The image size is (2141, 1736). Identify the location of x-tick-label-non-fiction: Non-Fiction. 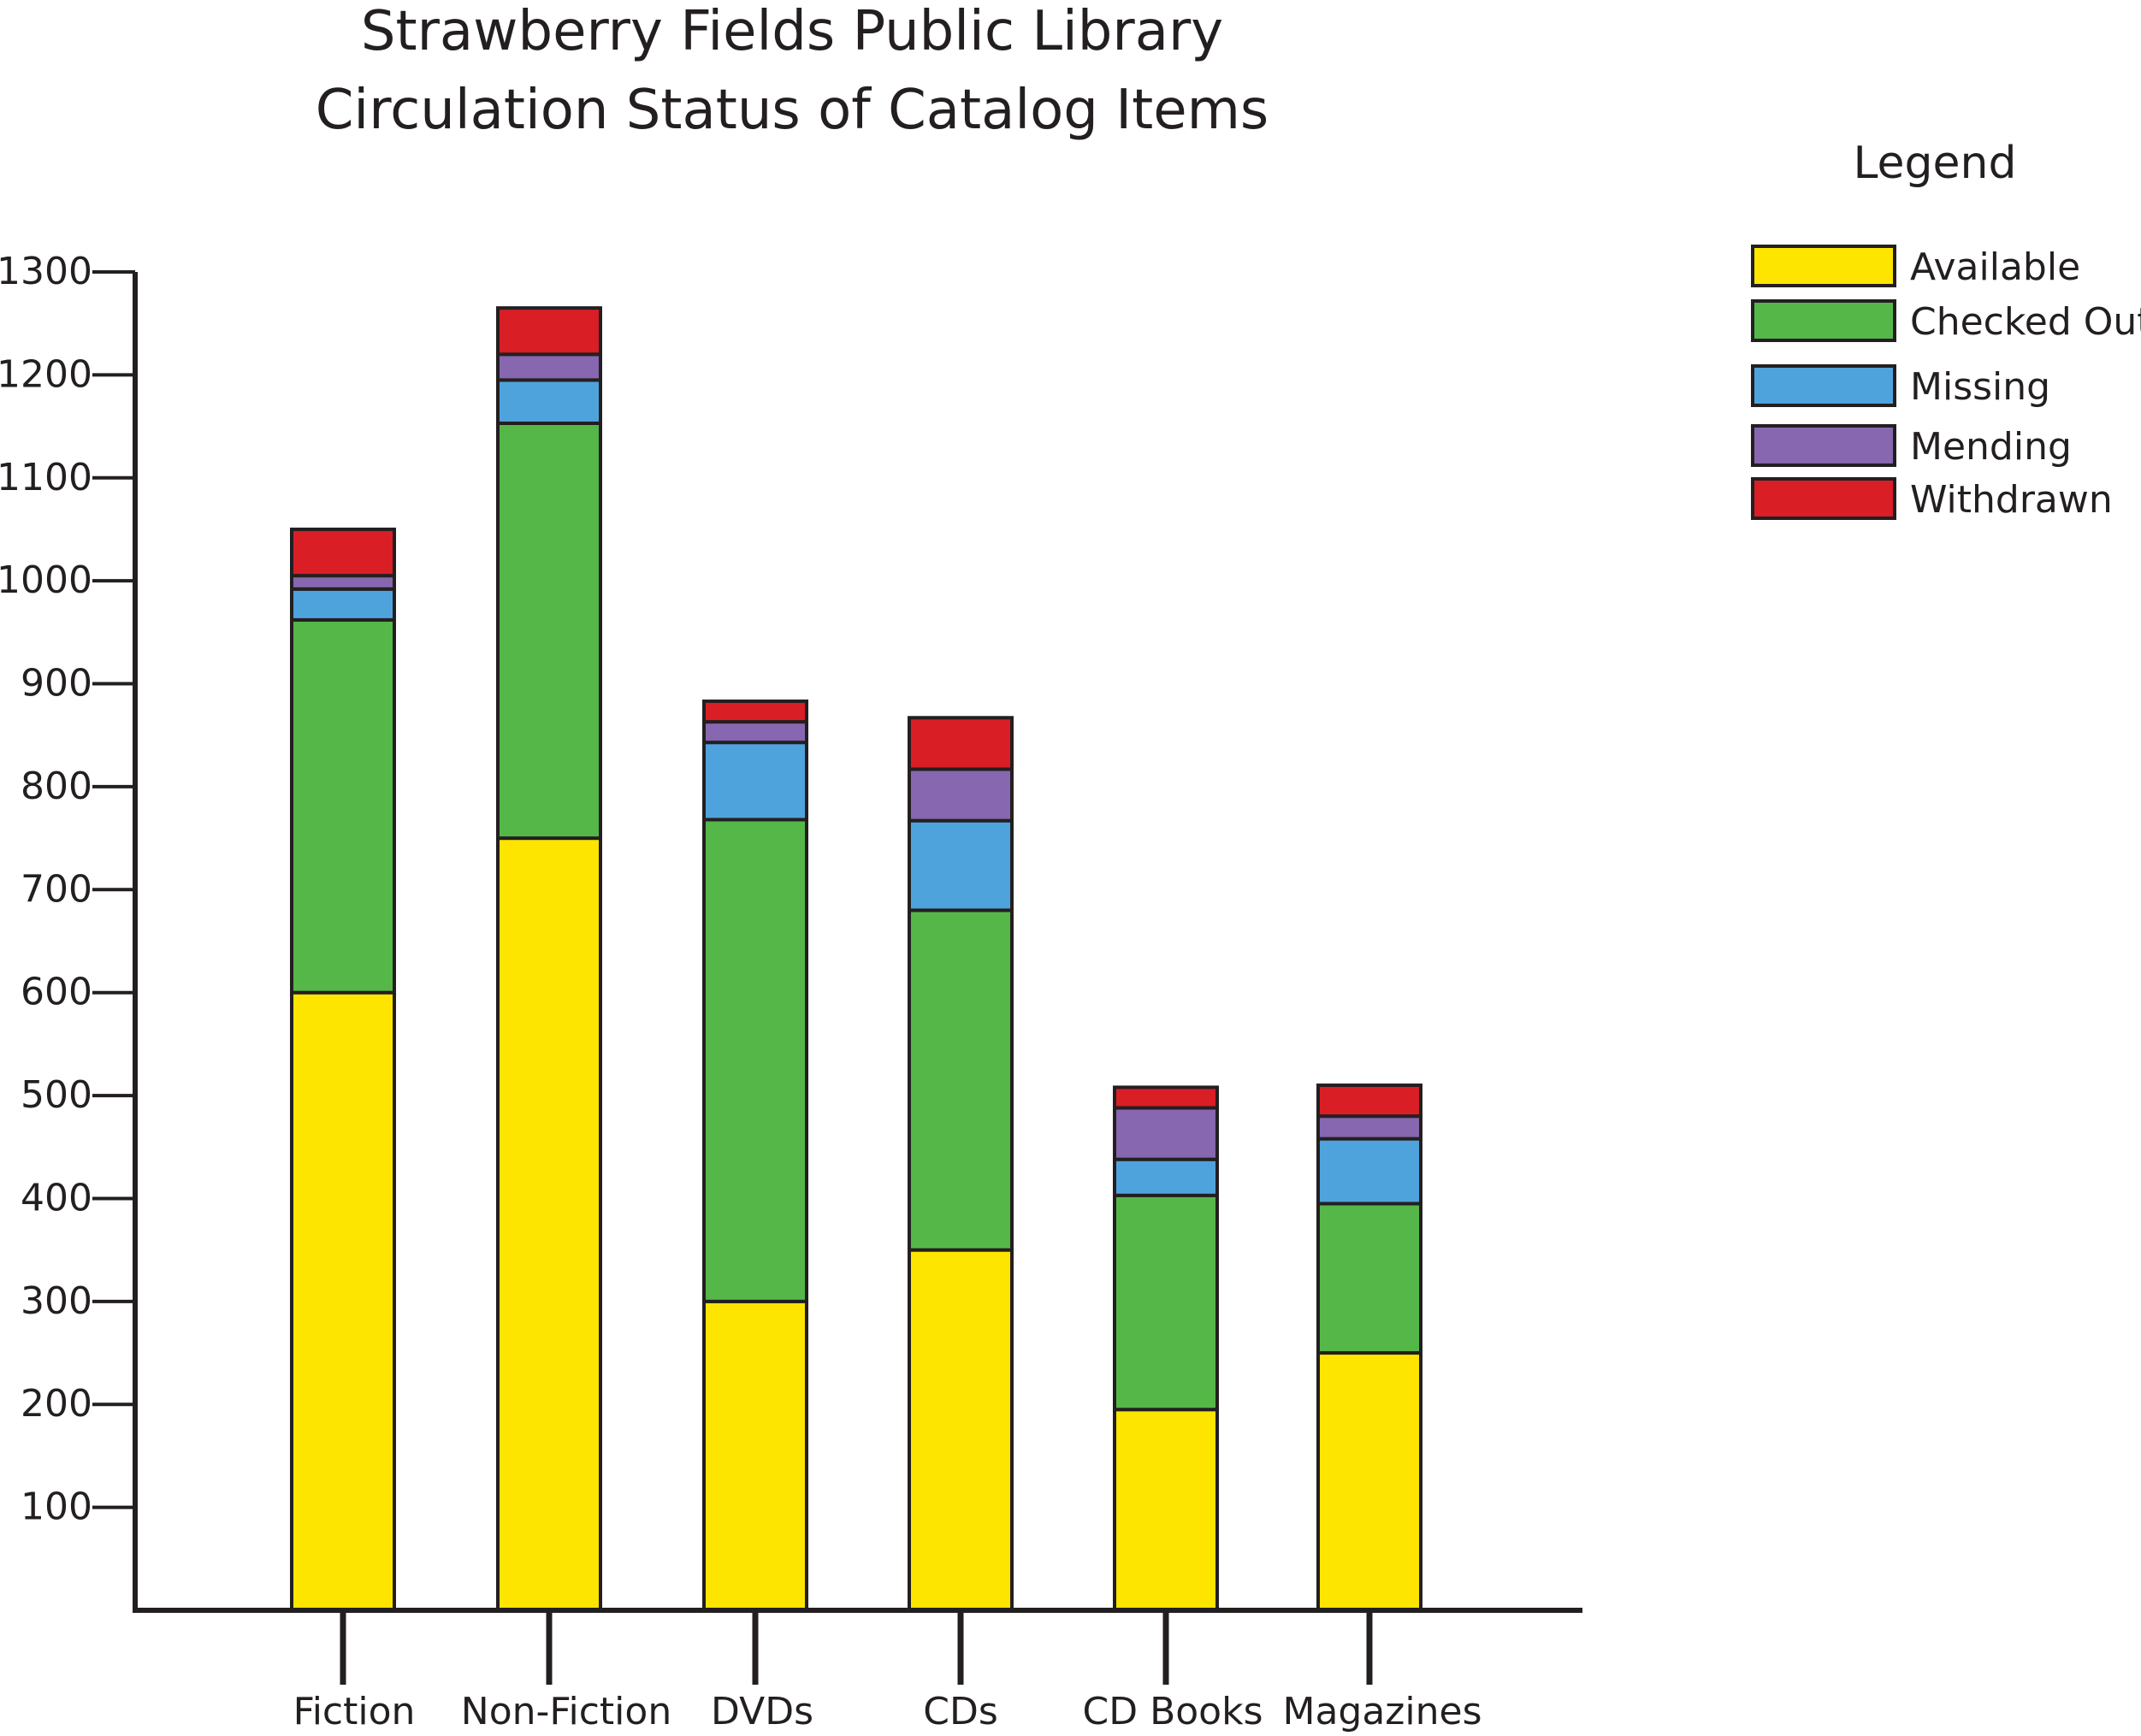
(566, 1711).